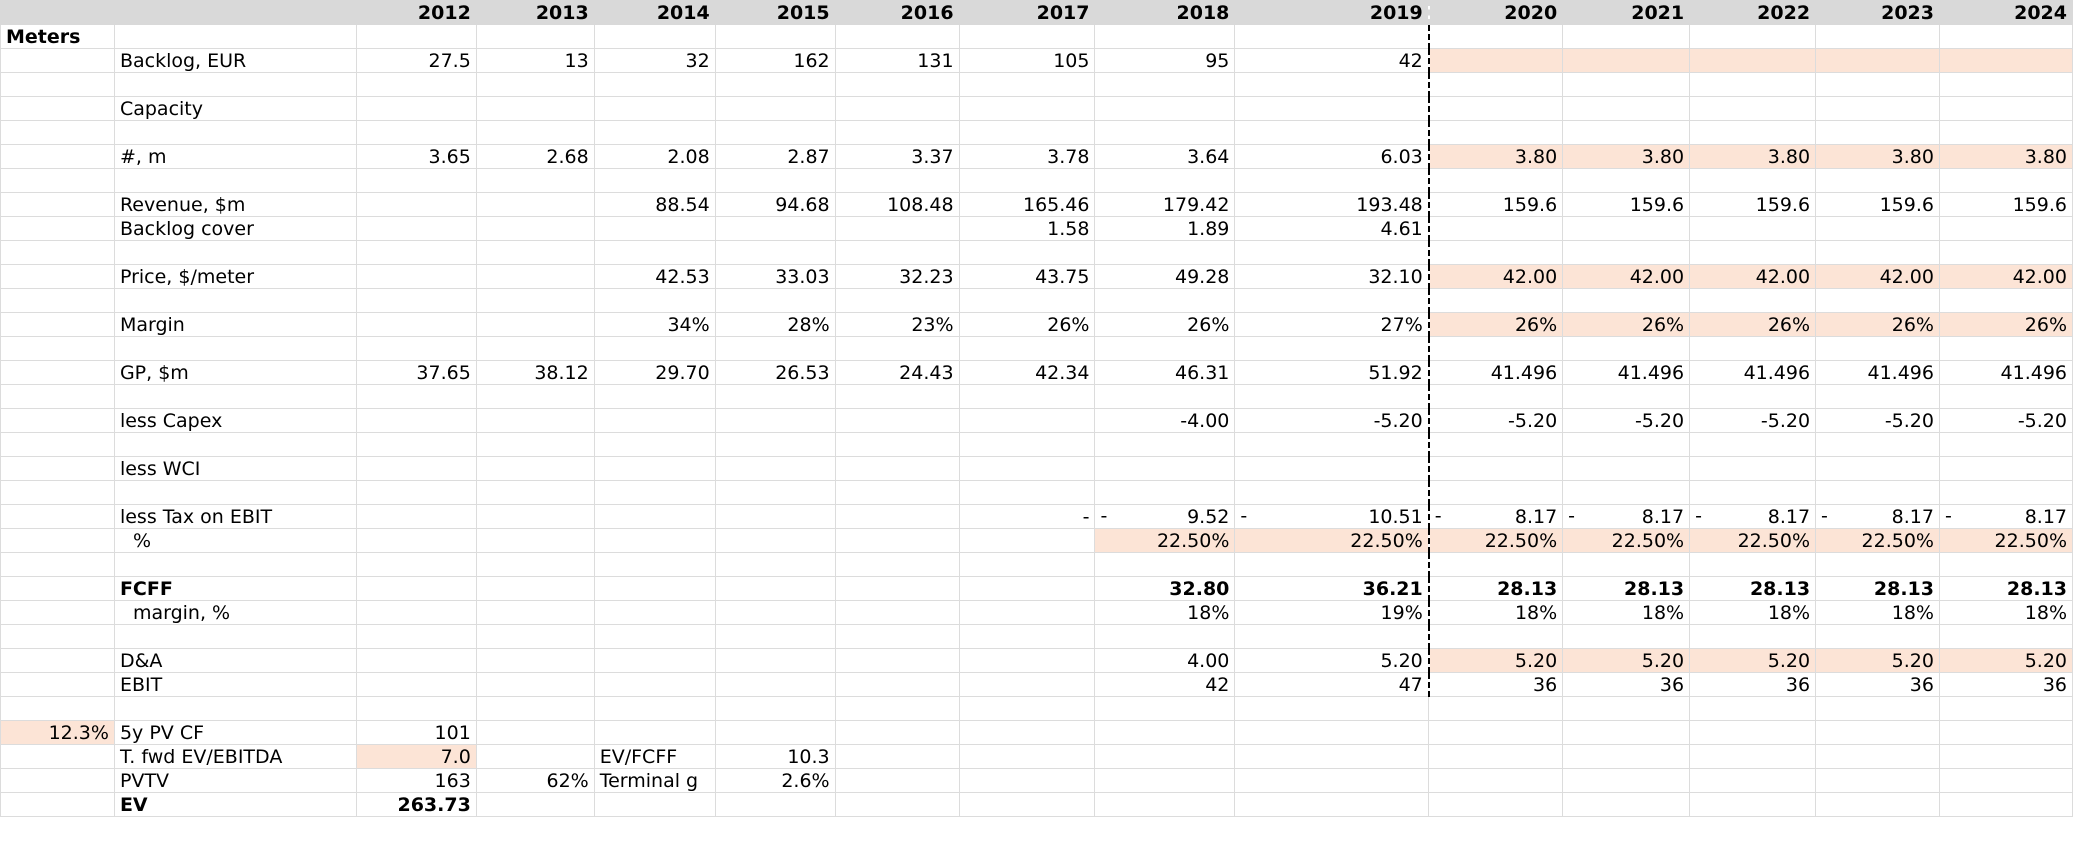  What do you see at coordinates (235, 660) in the screenshot?
I see `row-label-da: D&A` at bounding box center [235, 660].